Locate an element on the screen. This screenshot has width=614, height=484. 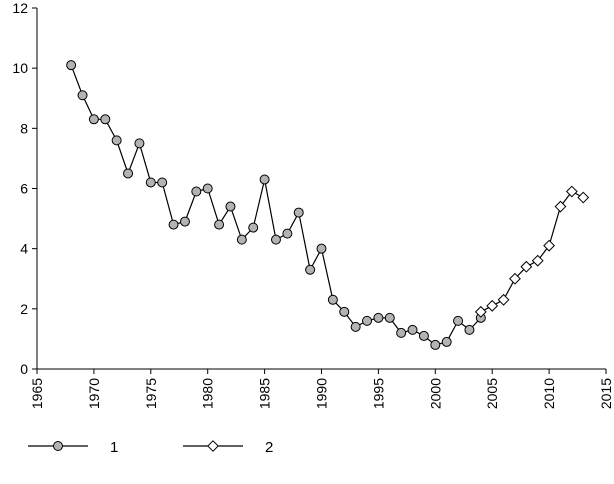
x-tick-label: 1990 is located at coordinates (322, 393).